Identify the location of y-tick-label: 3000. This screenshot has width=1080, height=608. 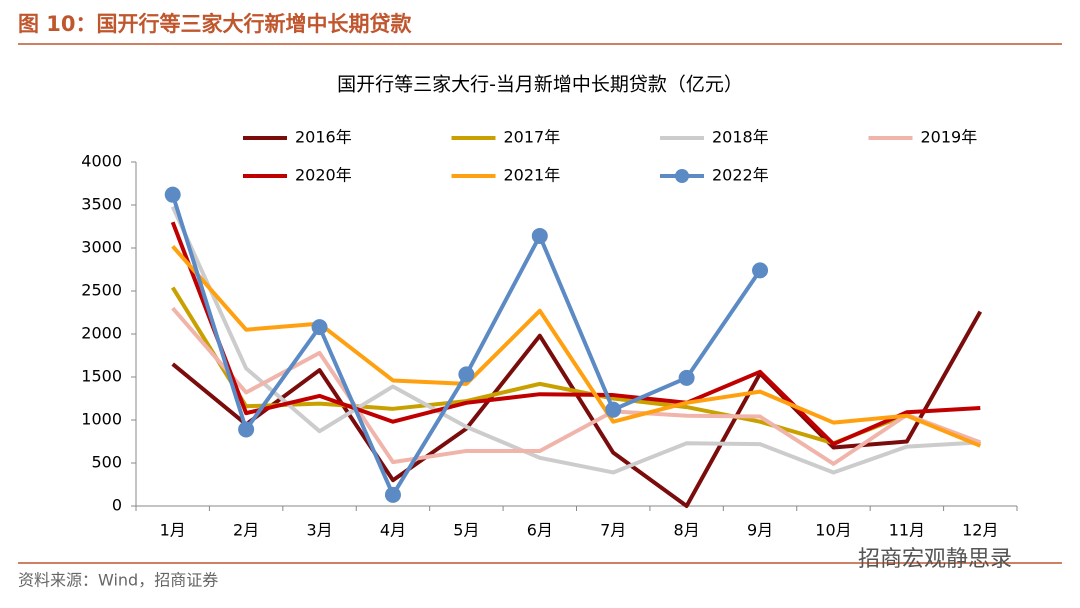
(101, 247).